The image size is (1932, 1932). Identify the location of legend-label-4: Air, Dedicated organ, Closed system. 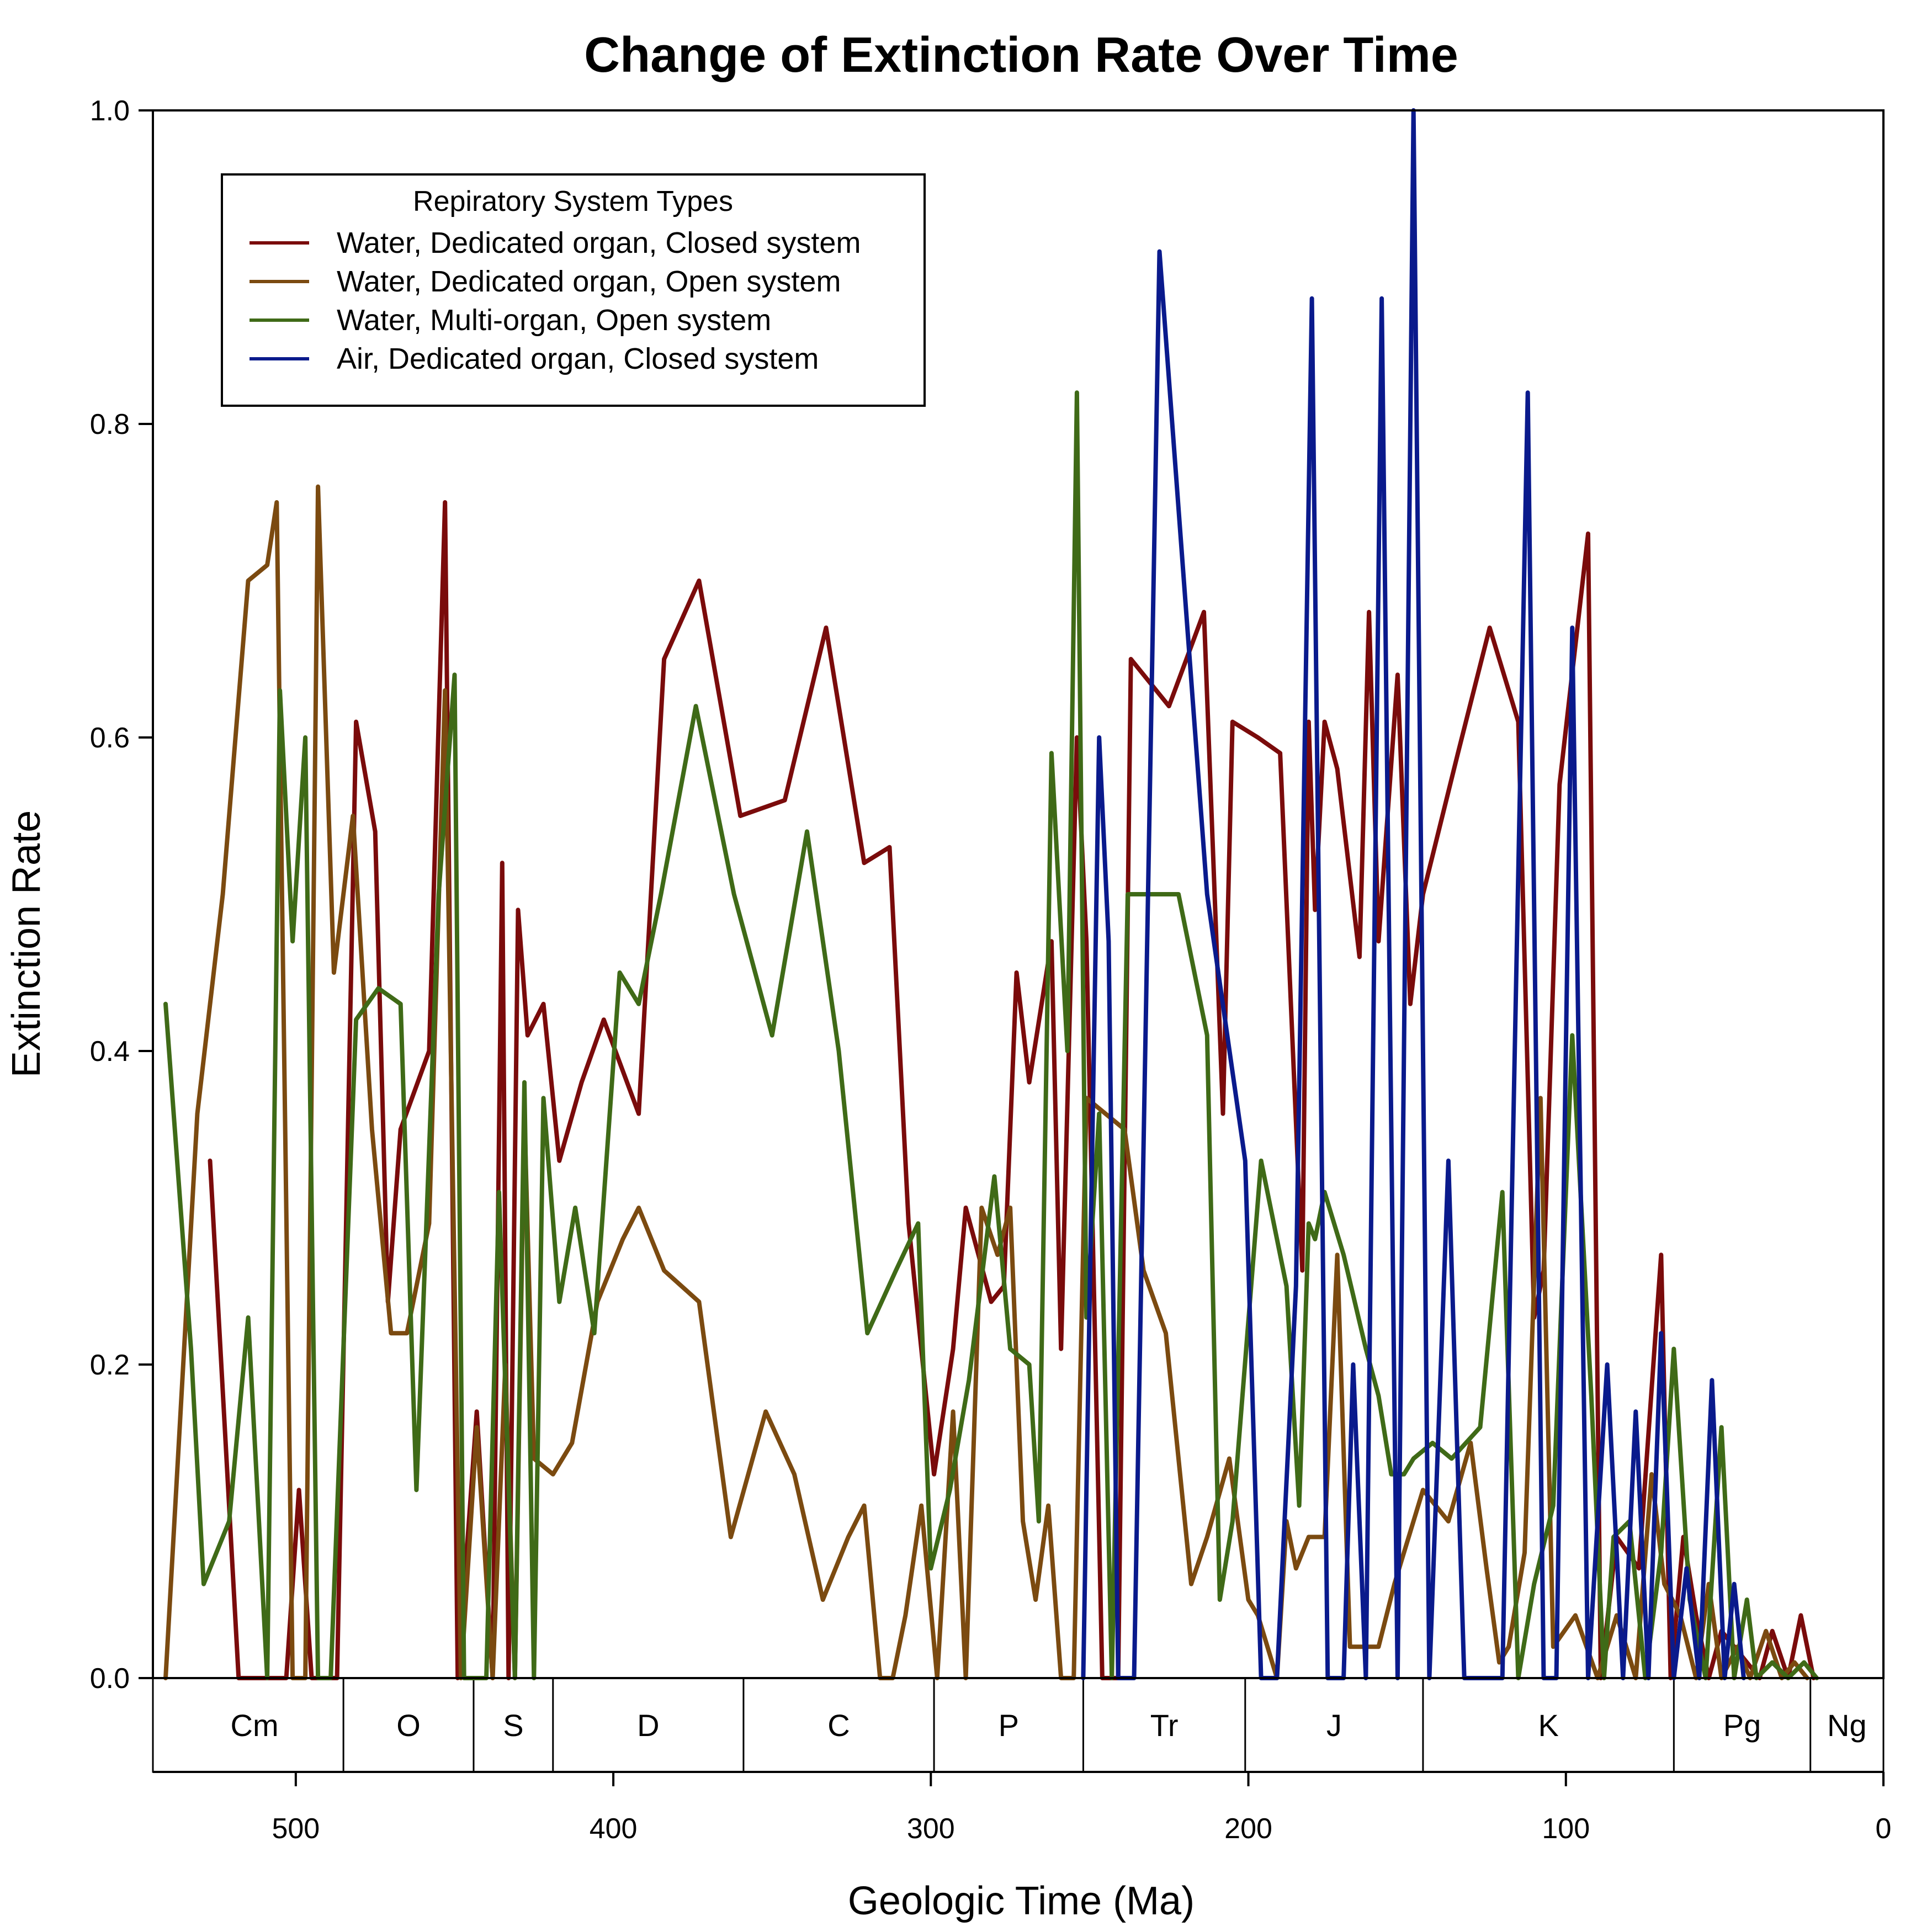
(578, 359).